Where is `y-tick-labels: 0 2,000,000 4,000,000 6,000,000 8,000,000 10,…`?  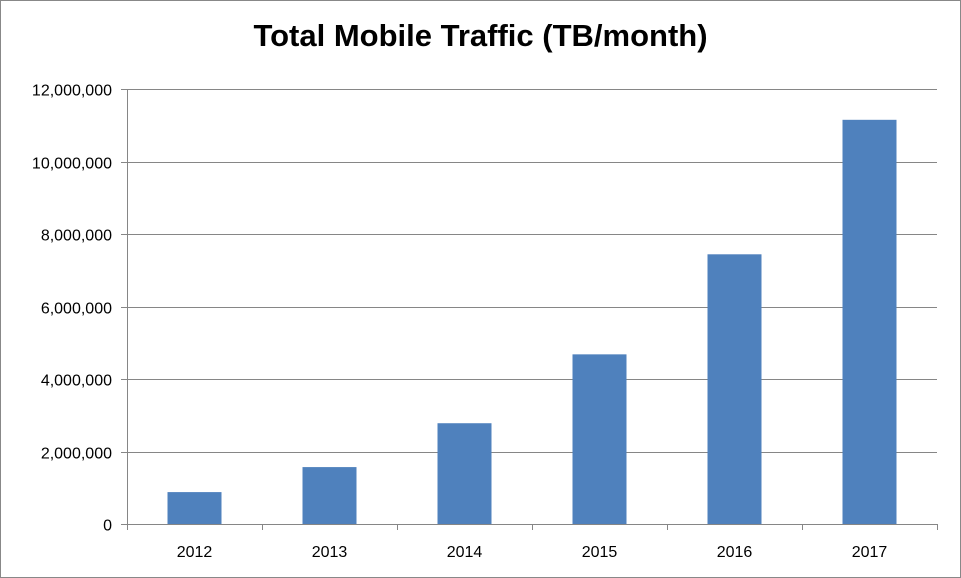 y-tick-labels: 0 2,000,000 4,000,000 6,000,000 8,000,000 10,… is located at coordinates (72, 309).